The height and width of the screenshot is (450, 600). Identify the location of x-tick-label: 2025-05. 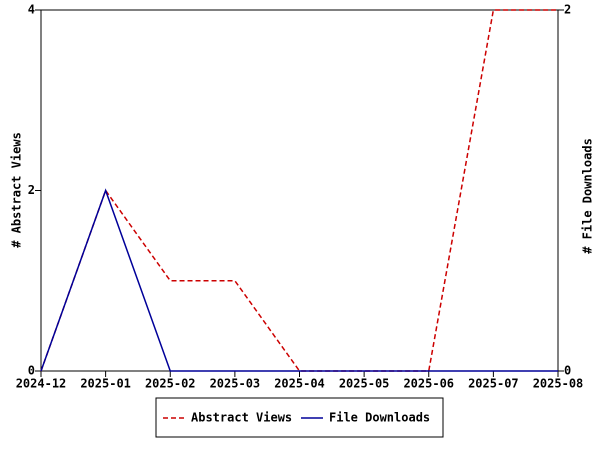
(364, 384).